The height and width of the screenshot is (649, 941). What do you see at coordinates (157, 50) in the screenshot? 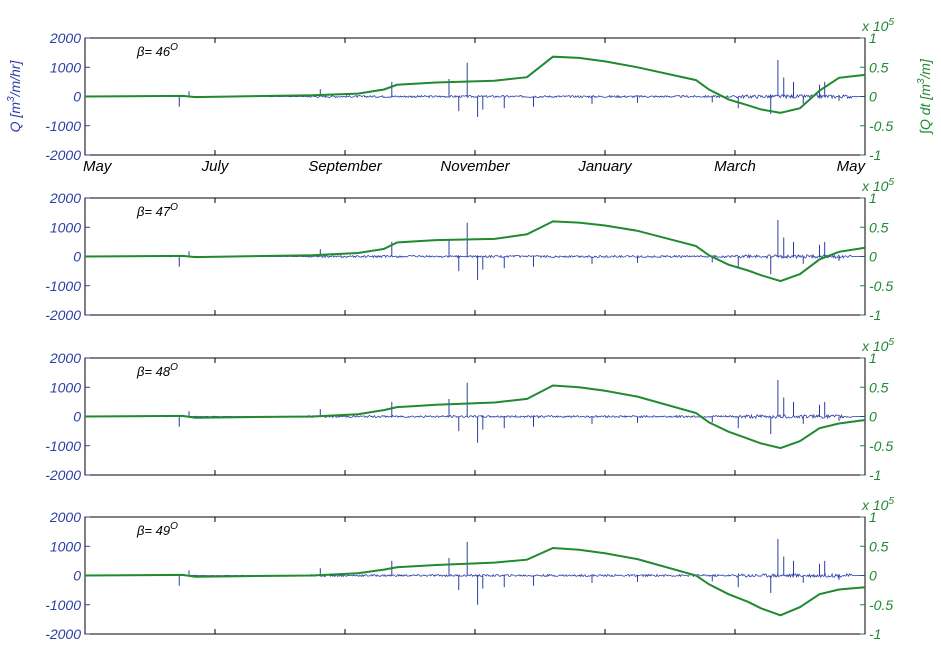
I see `beta-annotation: β= 46O` at bounding box center [157, 50].